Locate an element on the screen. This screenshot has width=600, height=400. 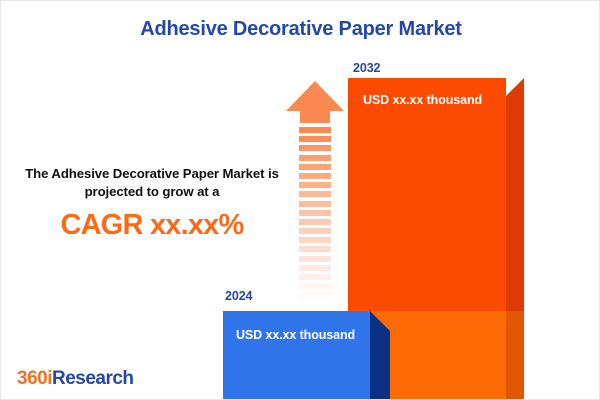
brand-logo: 360iResearch is located at coordinates (75, 379).